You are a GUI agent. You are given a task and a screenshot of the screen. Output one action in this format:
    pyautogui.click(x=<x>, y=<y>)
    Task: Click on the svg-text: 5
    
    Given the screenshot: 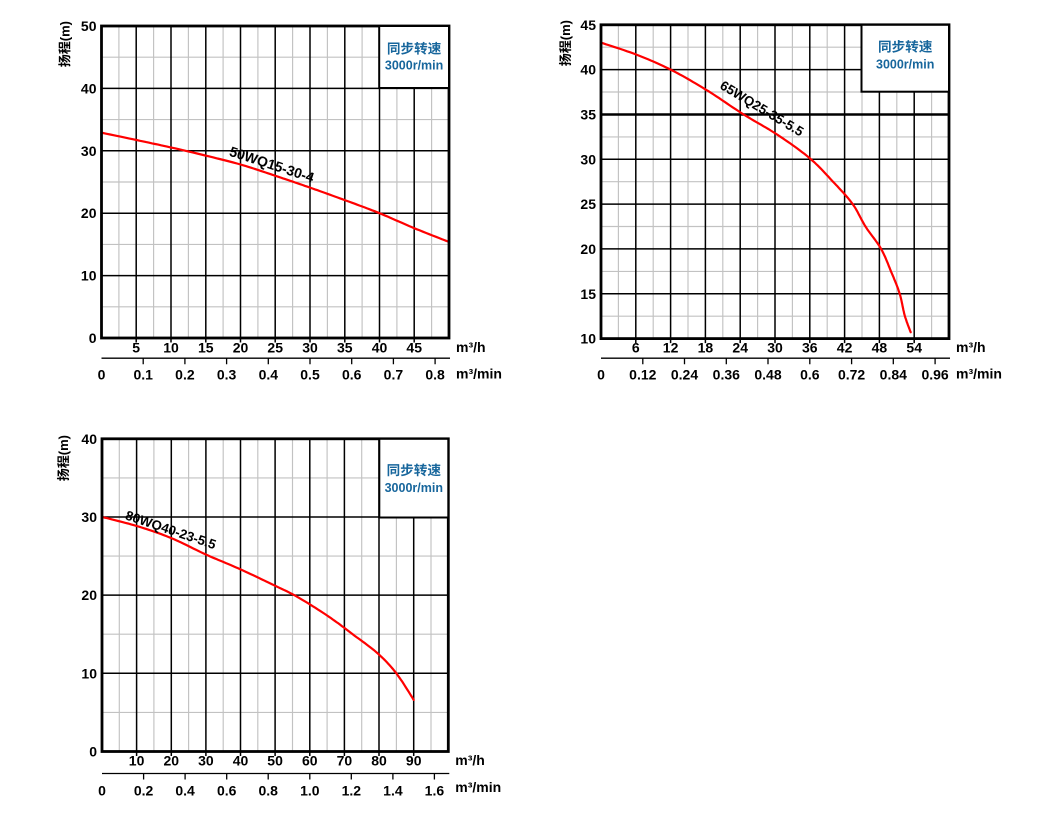 What is the action you would take?
    pyautogui.click(x=136, y=347)
    